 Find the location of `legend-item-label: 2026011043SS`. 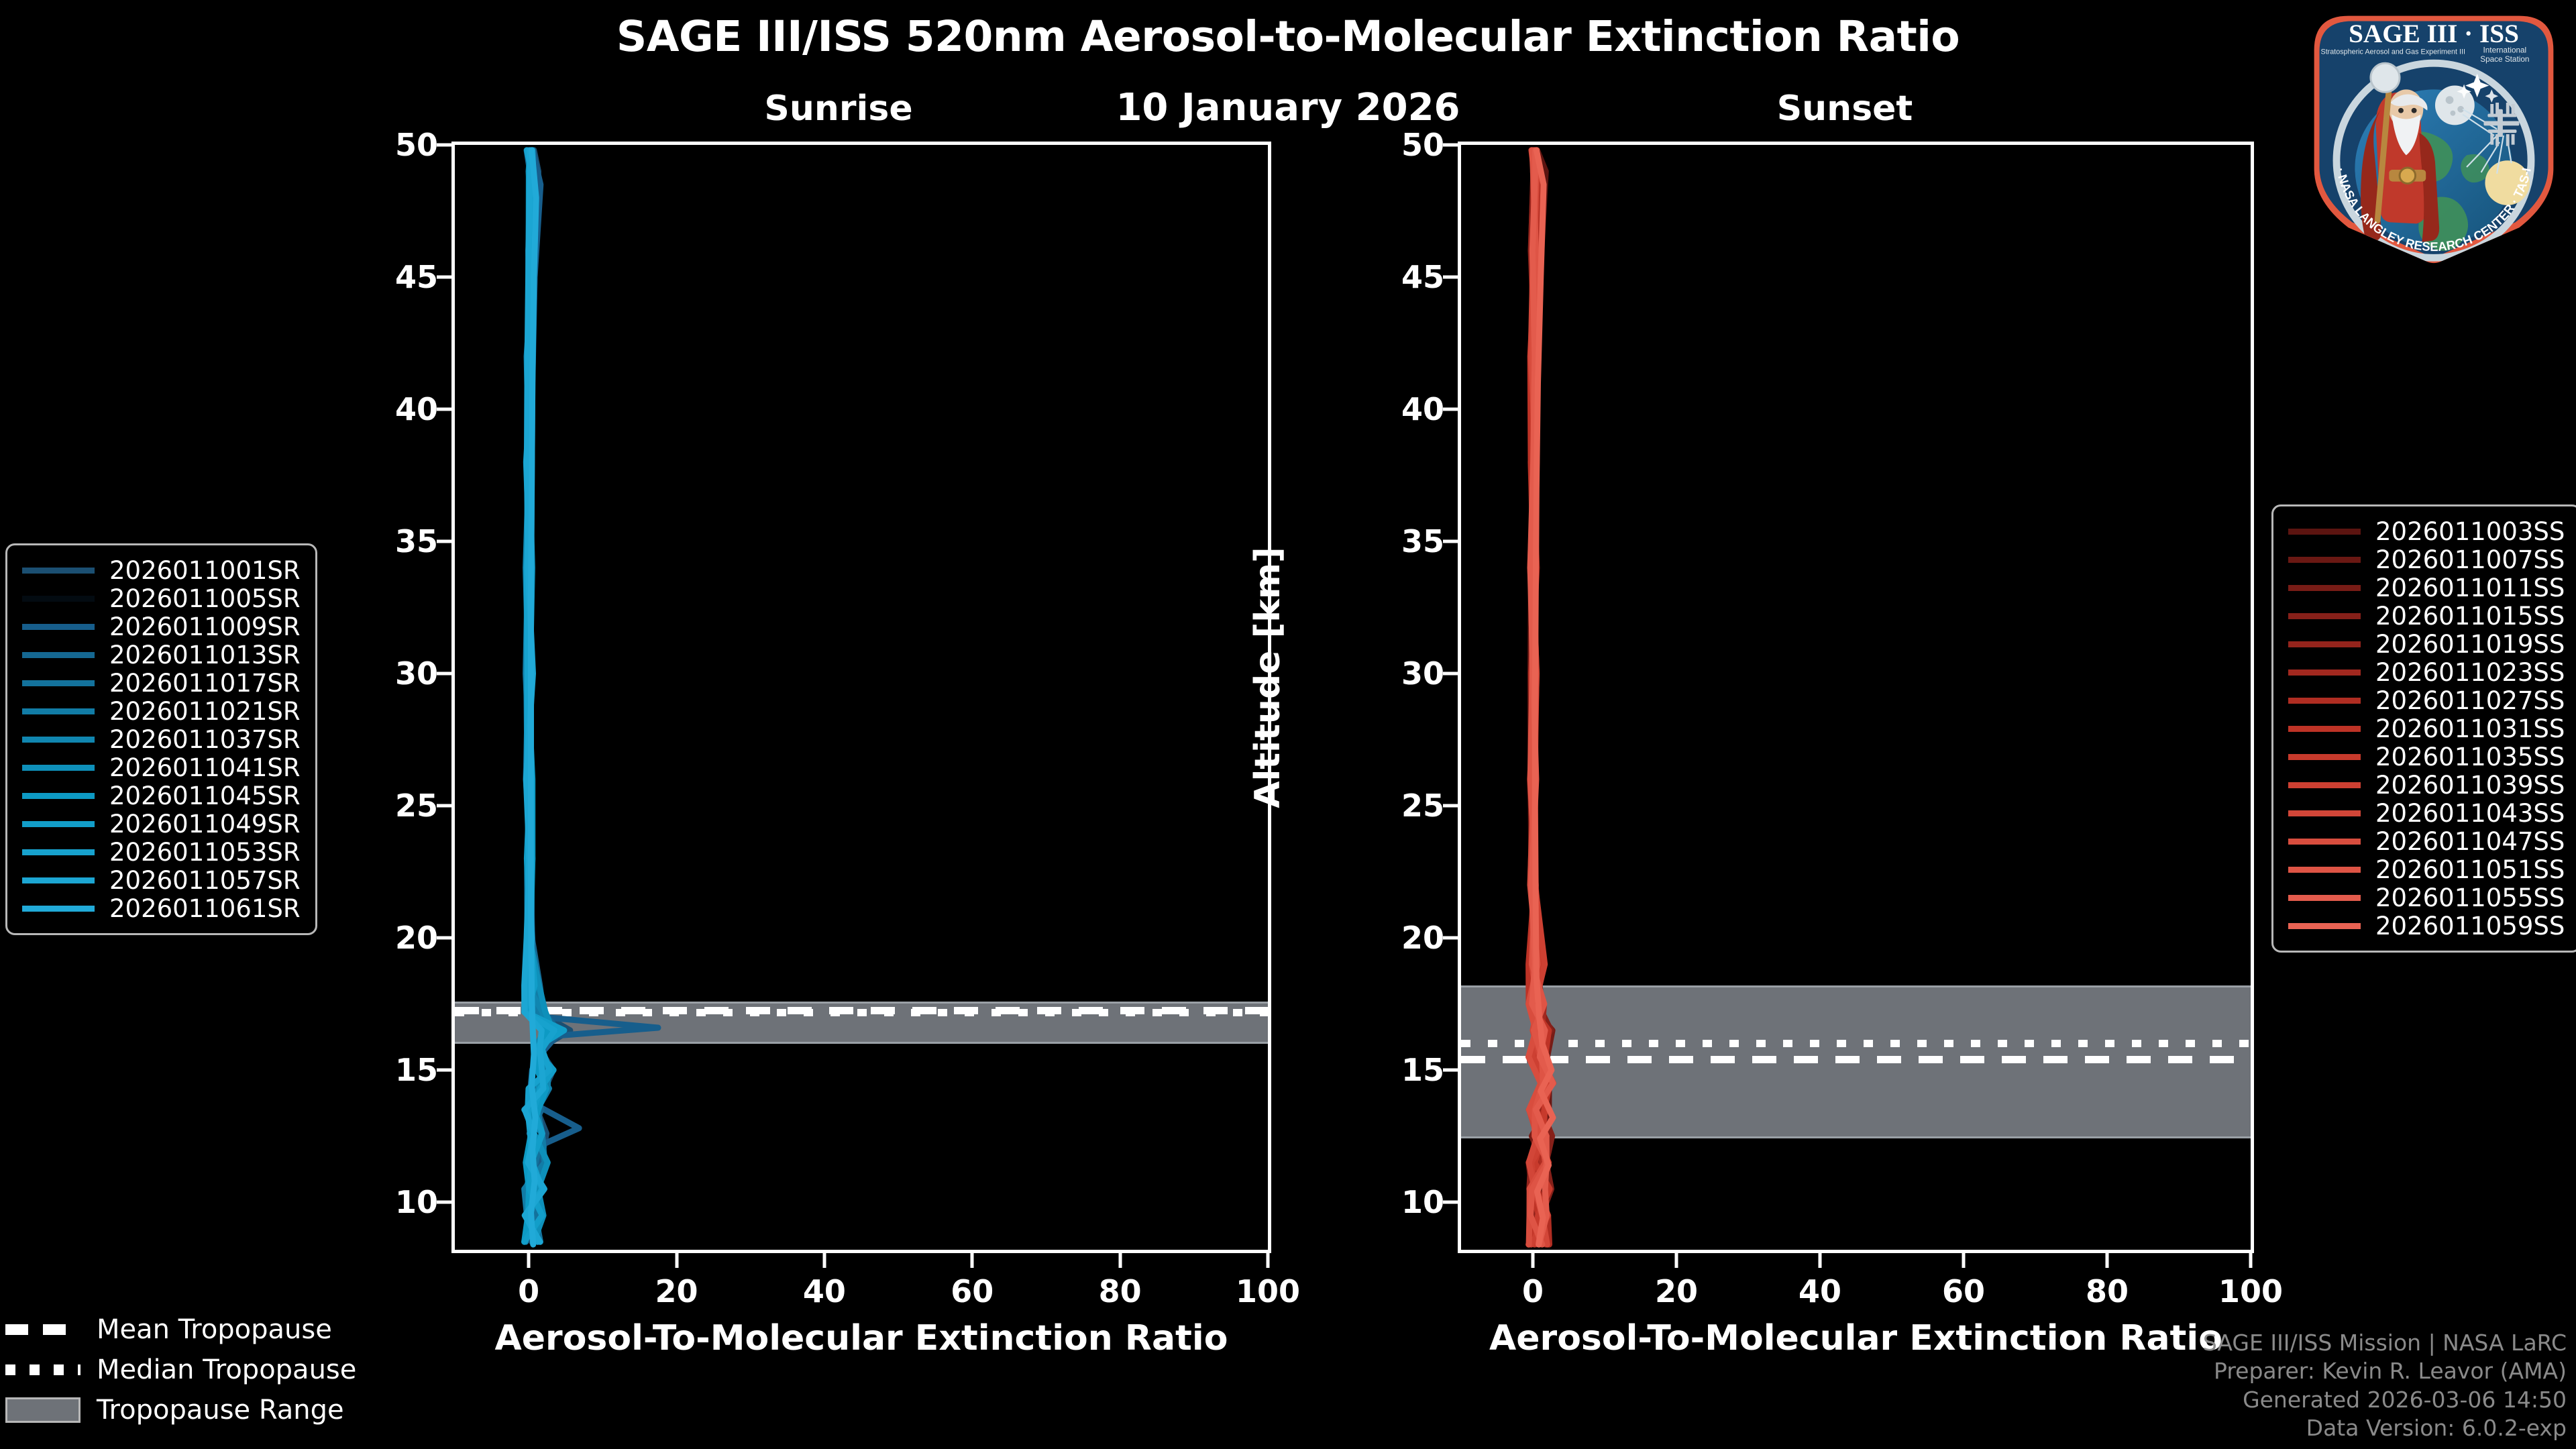

legend-item-label: 2026011043SS is located at coordinates (2470, 813).